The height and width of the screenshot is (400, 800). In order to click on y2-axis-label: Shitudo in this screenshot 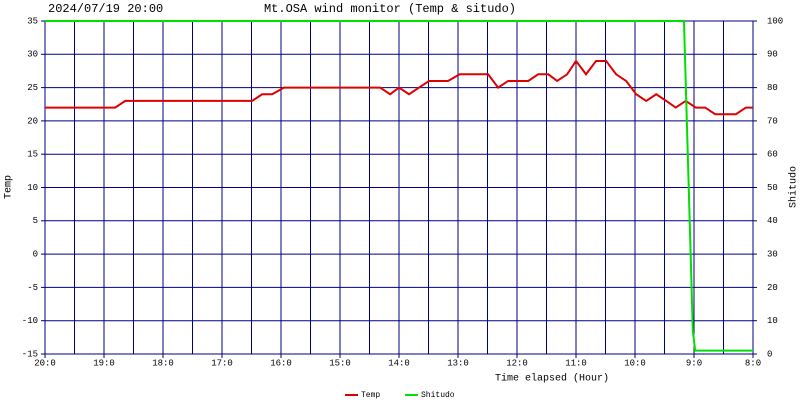, I will do `click(794, 187)`.